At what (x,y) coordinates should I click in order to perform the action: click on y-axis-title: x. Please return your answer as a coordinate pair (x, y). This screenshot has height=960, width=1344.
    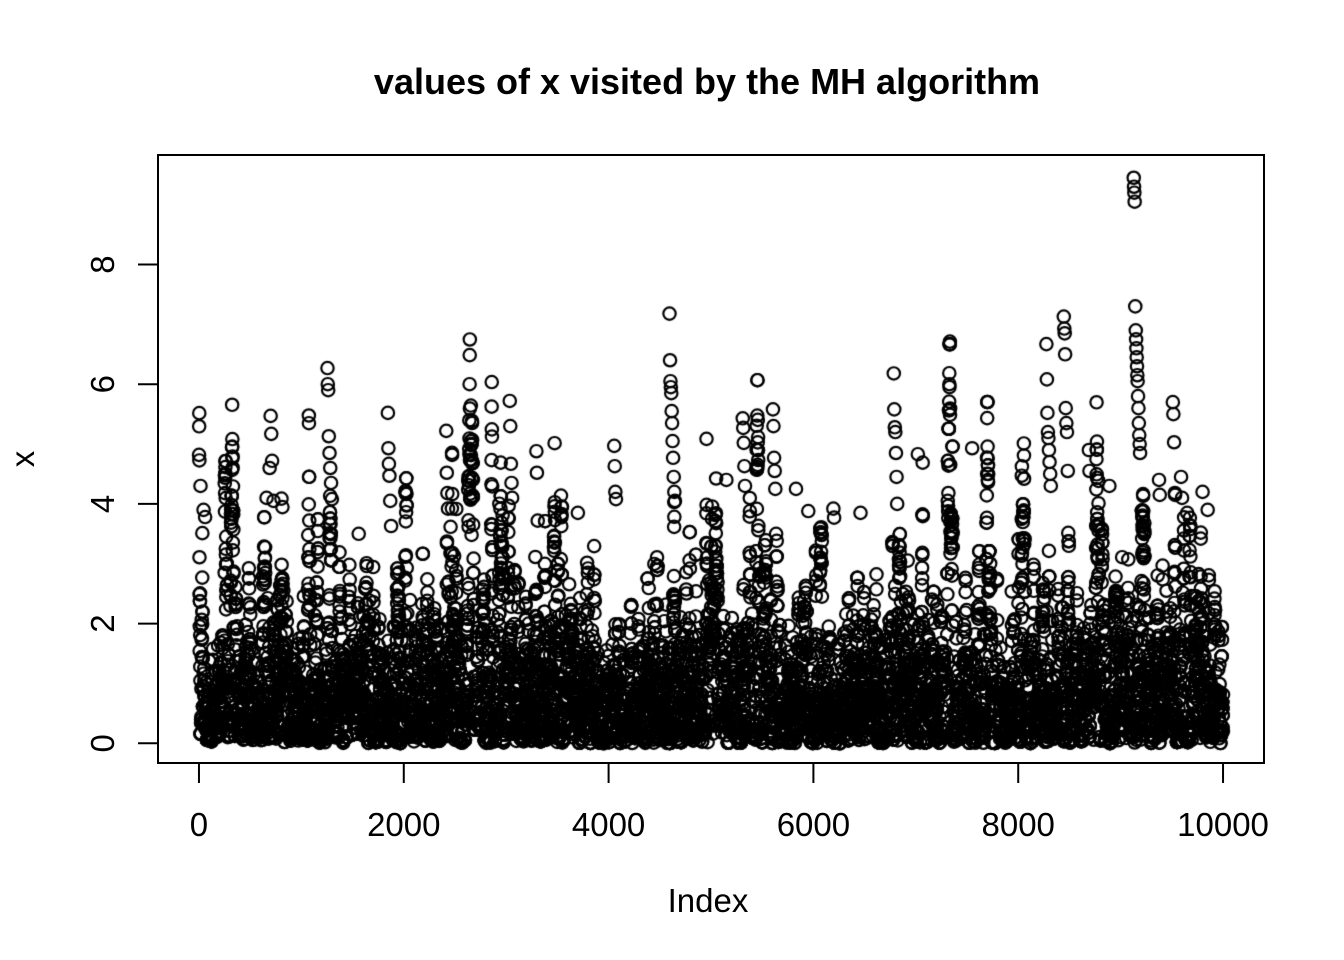
    Looking at the image, I should click on (22, 458).